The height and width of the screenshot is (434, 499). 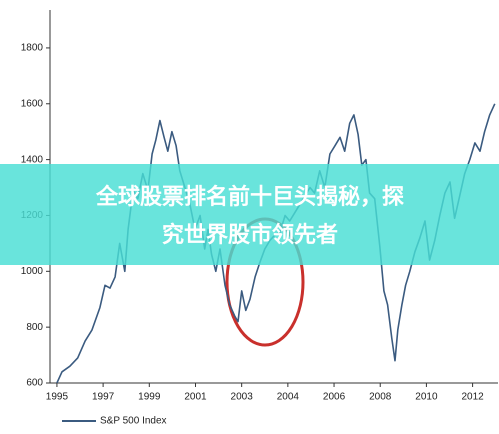 I want to click on y-tick-label: 1800, so click(x=32, y=48).